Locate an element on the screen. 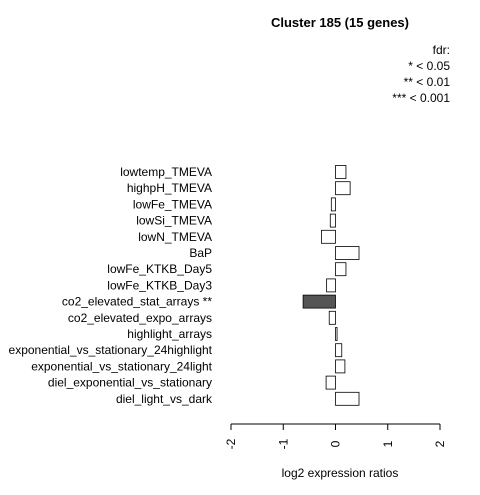  category-label-5: BaP is located at coordinates (200, 253).